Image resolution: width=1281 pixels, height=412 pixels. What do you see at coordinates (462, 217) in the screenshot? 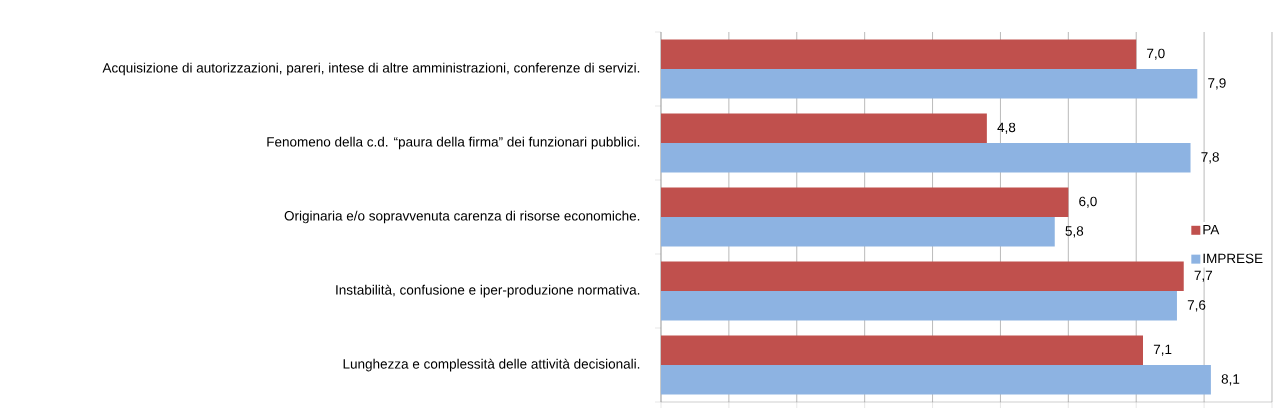
I see `y-tick-label: Originaria e/o sopravvenuta carenza di risorse economiche.` at bounding box center [462, 217].